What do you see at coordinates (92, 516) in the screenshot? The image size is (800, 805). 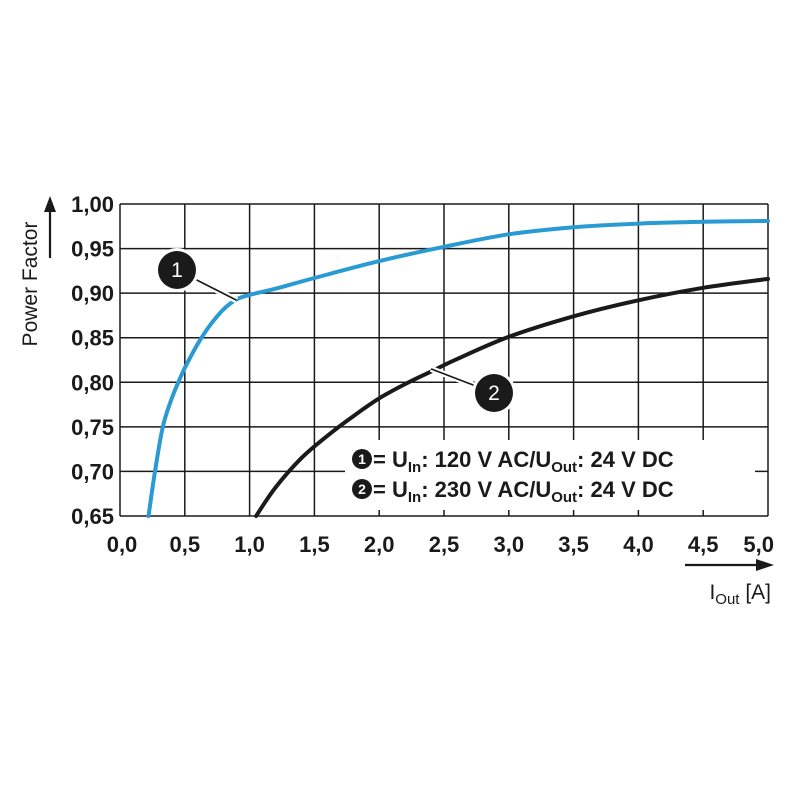 I see `y-tick-label: 0,65` at bounding box center [92, 516].